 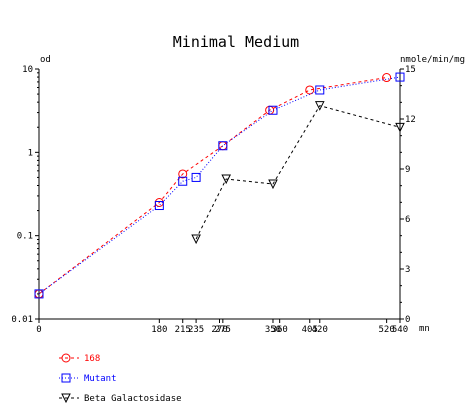 I want to click on y-axis-right-label: nmole/min/mg, so click(x=432, y=60).